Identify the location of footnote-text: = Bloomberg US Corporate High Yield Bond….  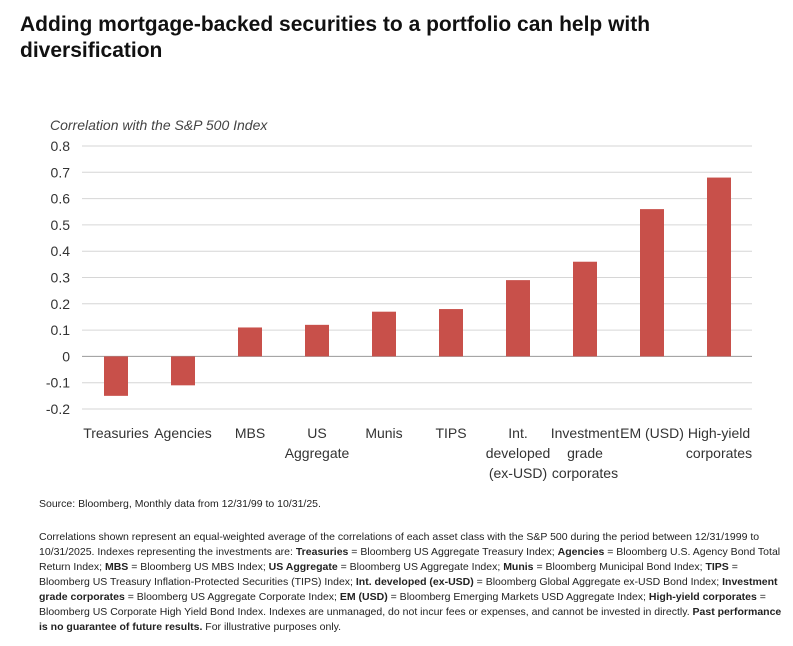
(402, 604).